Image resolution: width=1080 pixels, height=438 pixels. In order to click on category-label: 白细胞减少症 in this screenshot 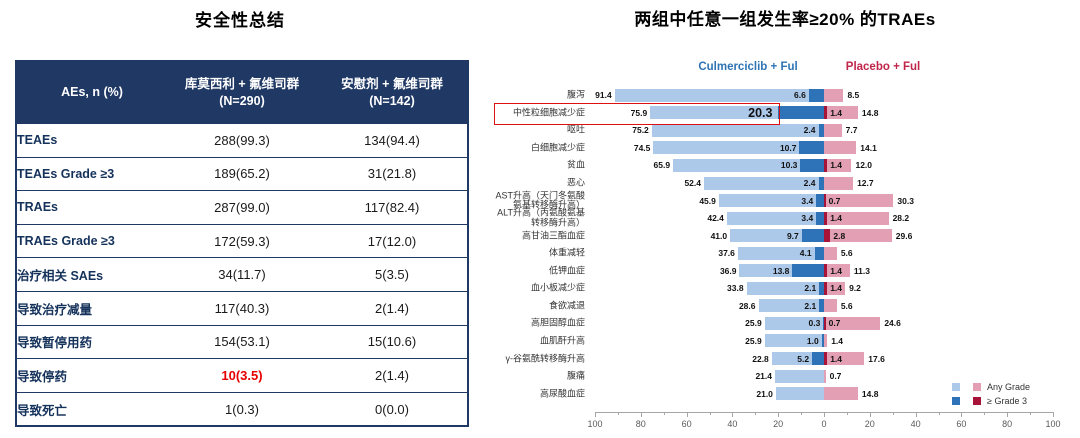, I will do `click(557, 147)`.